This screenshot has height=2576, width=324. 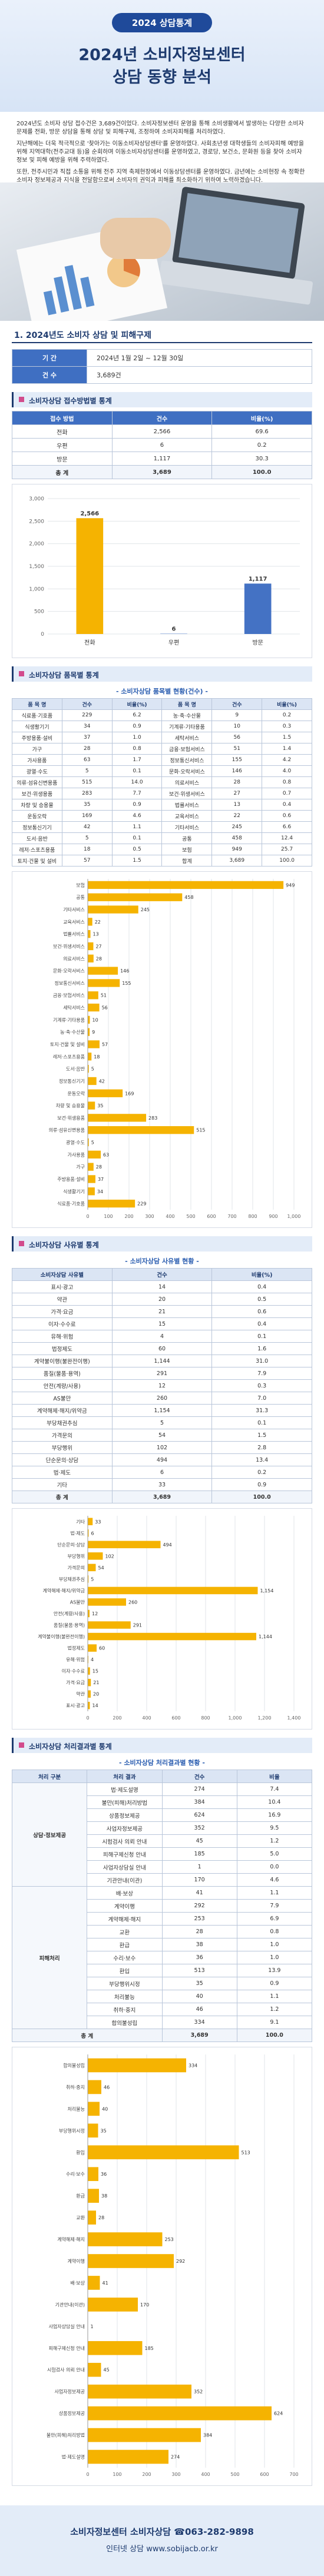 I want to click on y-tick-label: 약관, so click(x=80, y=1694).